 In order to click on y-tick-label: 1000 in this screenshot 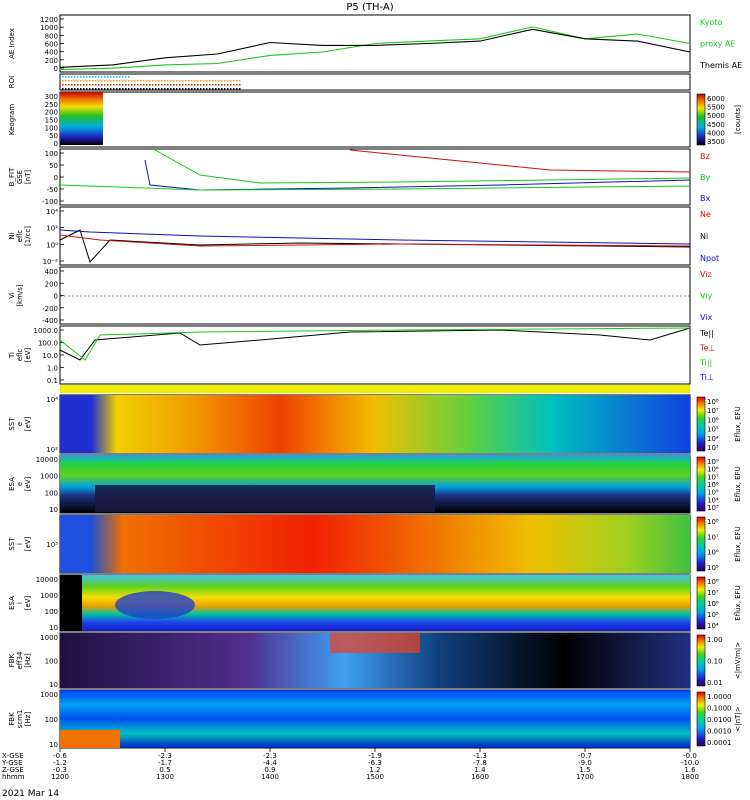, I will do `click(49, 596)`.